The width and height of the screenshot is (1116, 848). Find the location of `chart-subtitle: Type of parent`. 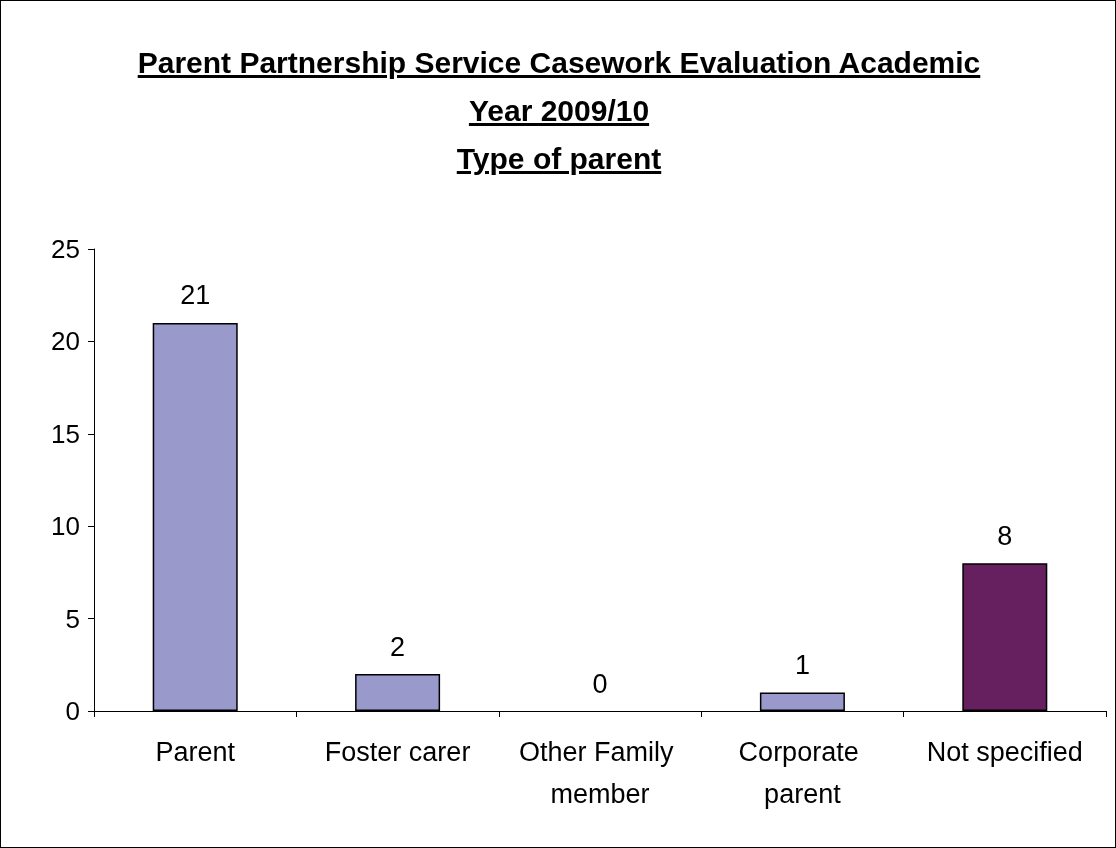

chart-subtitle: Type of parent is located at coordinates (559, 158).